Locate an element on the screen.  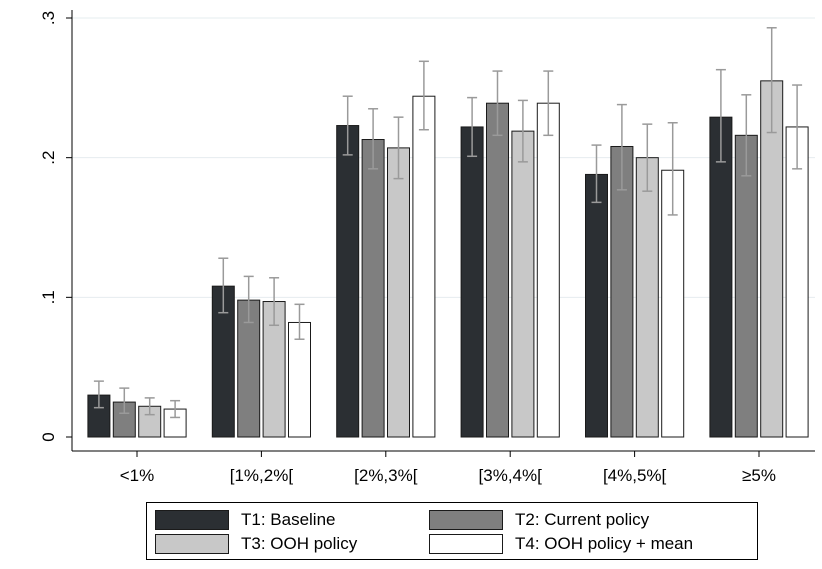
legend-label-t2: T2: Current policy is located at coordinates (582, 519).